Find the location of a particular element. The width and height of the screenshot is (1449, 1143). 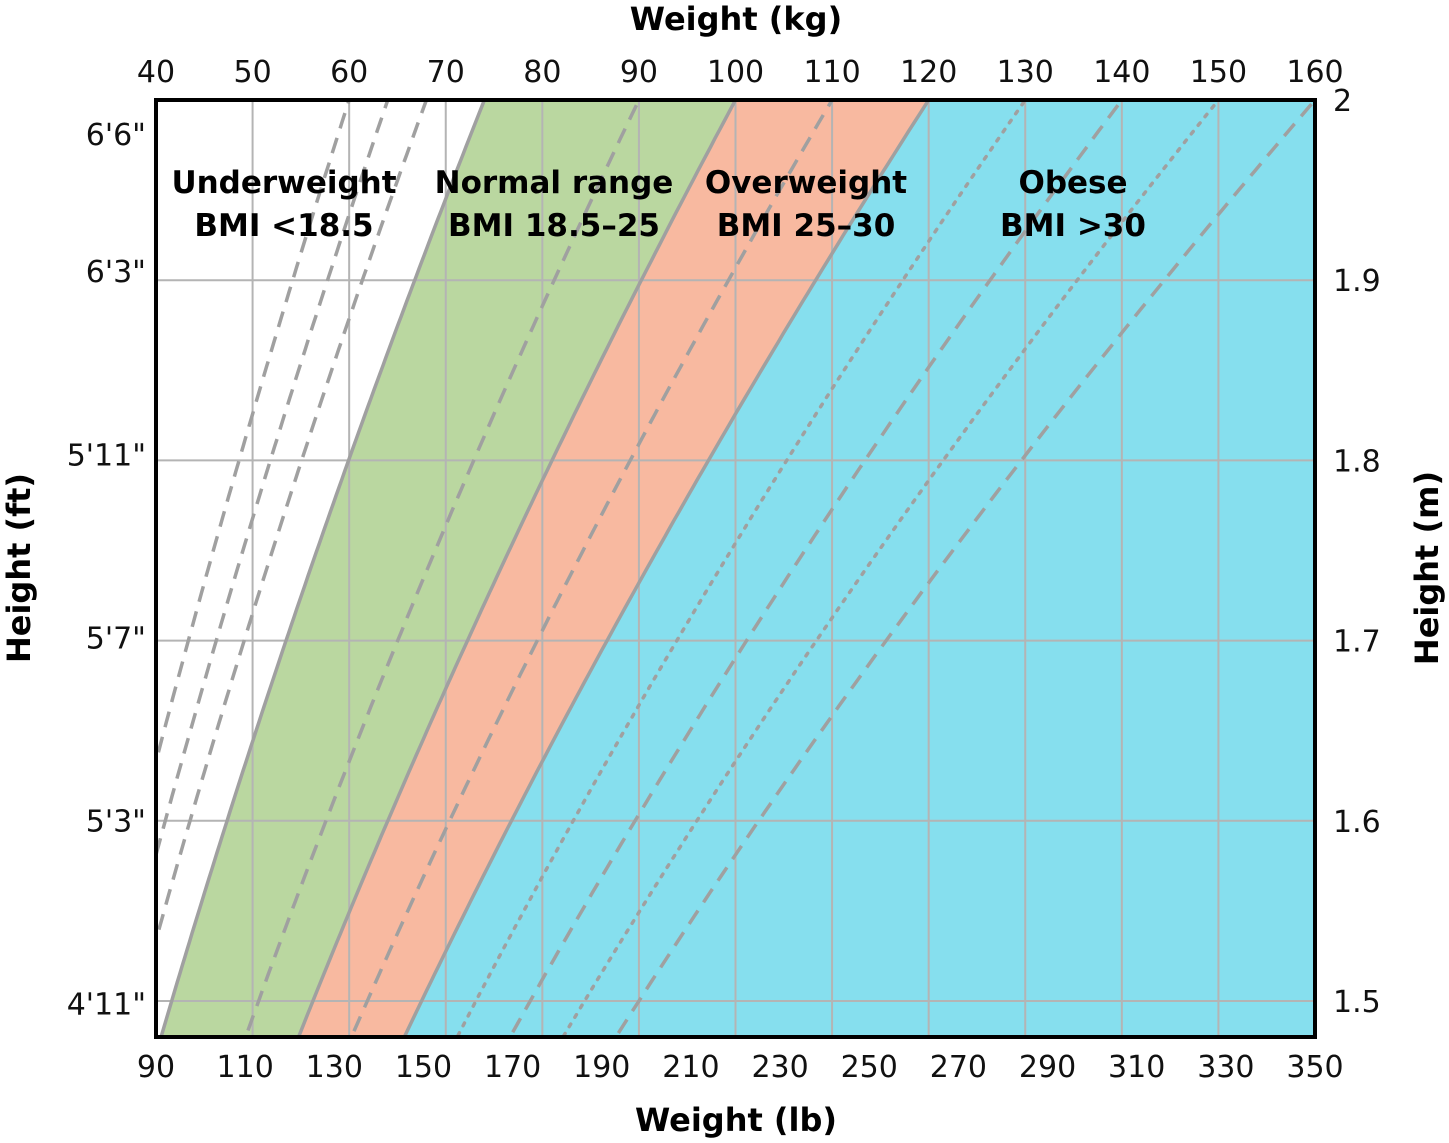

tick-label-lb-130: 130 is located at coordinates (334, 1067).